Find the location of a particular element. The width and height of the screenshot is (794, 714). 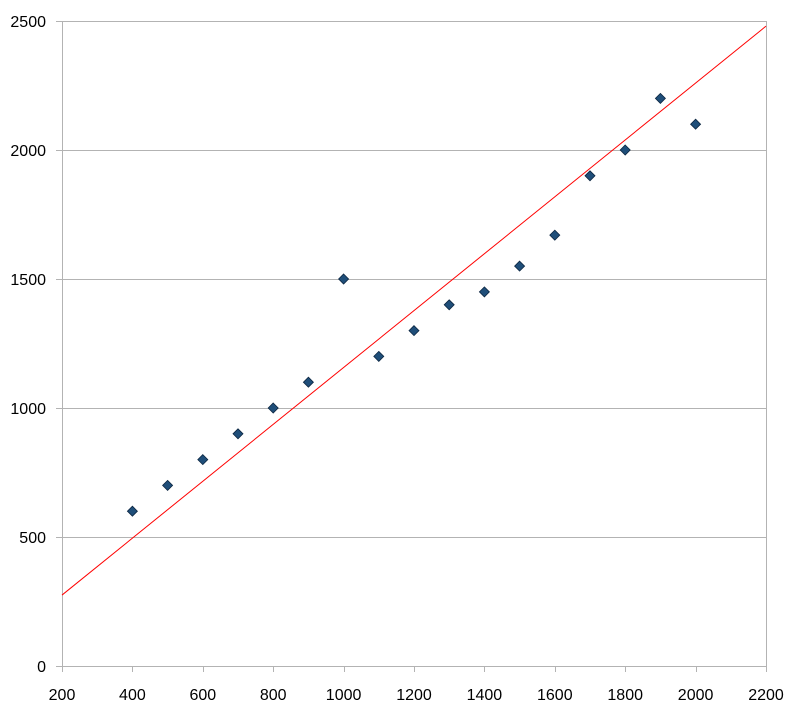

y-axis-tick-labels: 0 500 1000 1500 2000 2500 is located at coordinates (28, 345).